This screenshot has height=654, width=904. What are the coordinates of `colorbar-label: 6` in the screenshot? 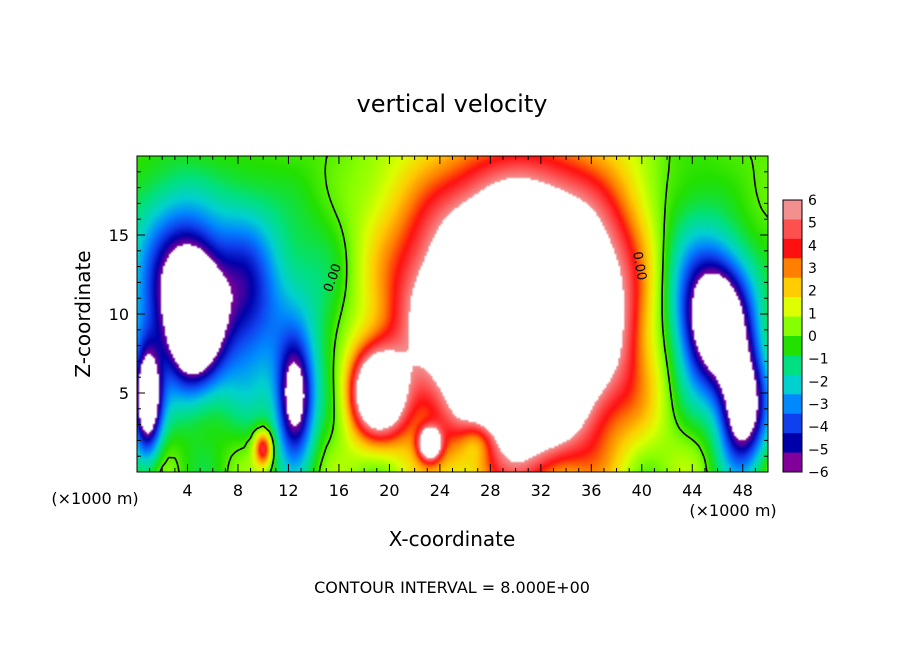 It's located at (812, 201).